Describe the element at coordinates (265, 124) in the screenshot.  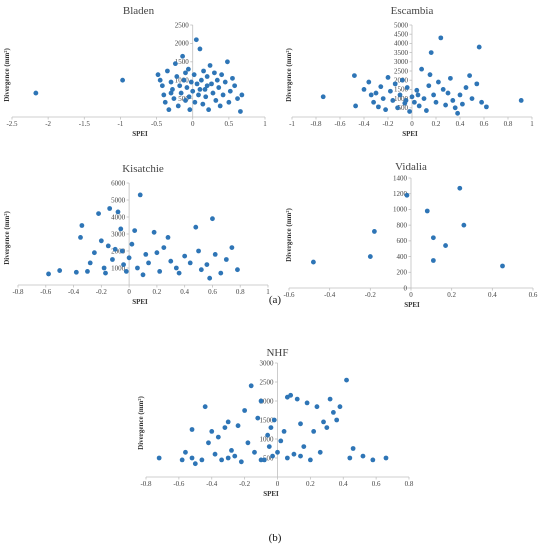
I see `x-tick-label: 1` at that location.